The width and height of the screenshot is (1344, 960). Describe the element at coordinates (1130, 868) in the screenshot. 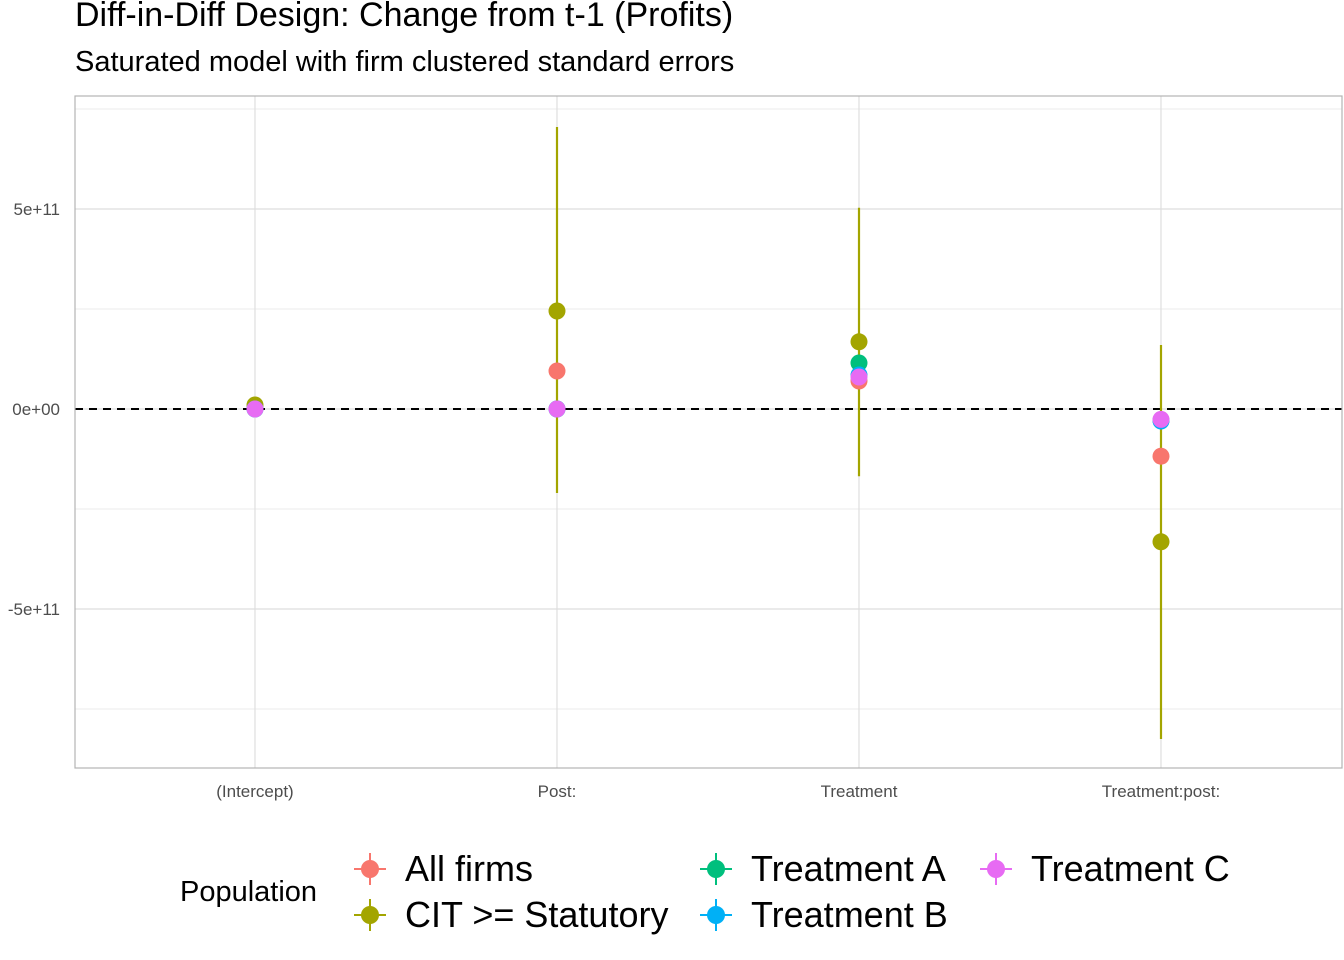

I see `legend-label: Treatment C` at that location.